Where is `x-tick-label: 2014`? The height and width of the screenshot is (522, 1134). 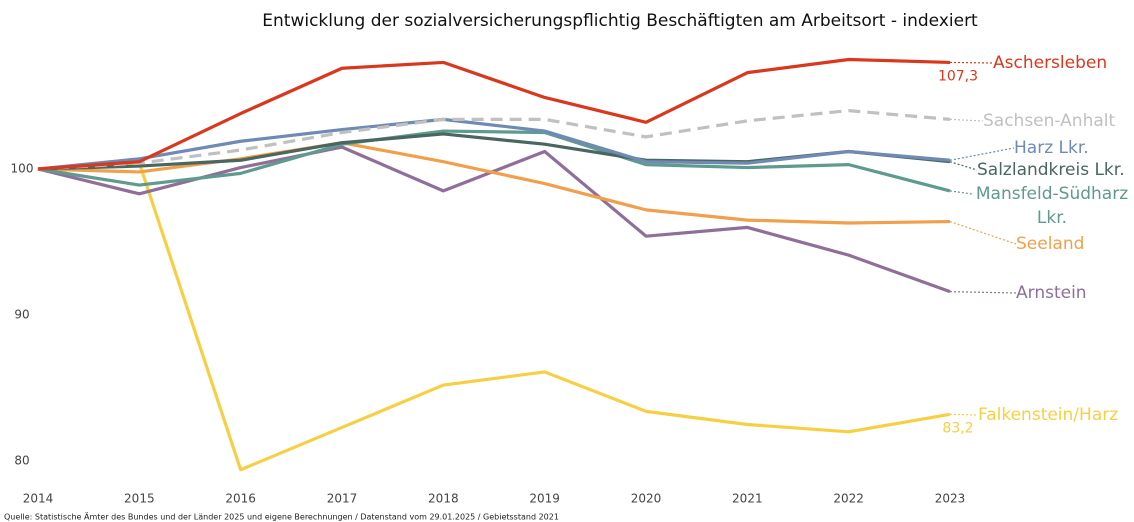 x-tick-label: 2014 is located at coordinates (38, 499).